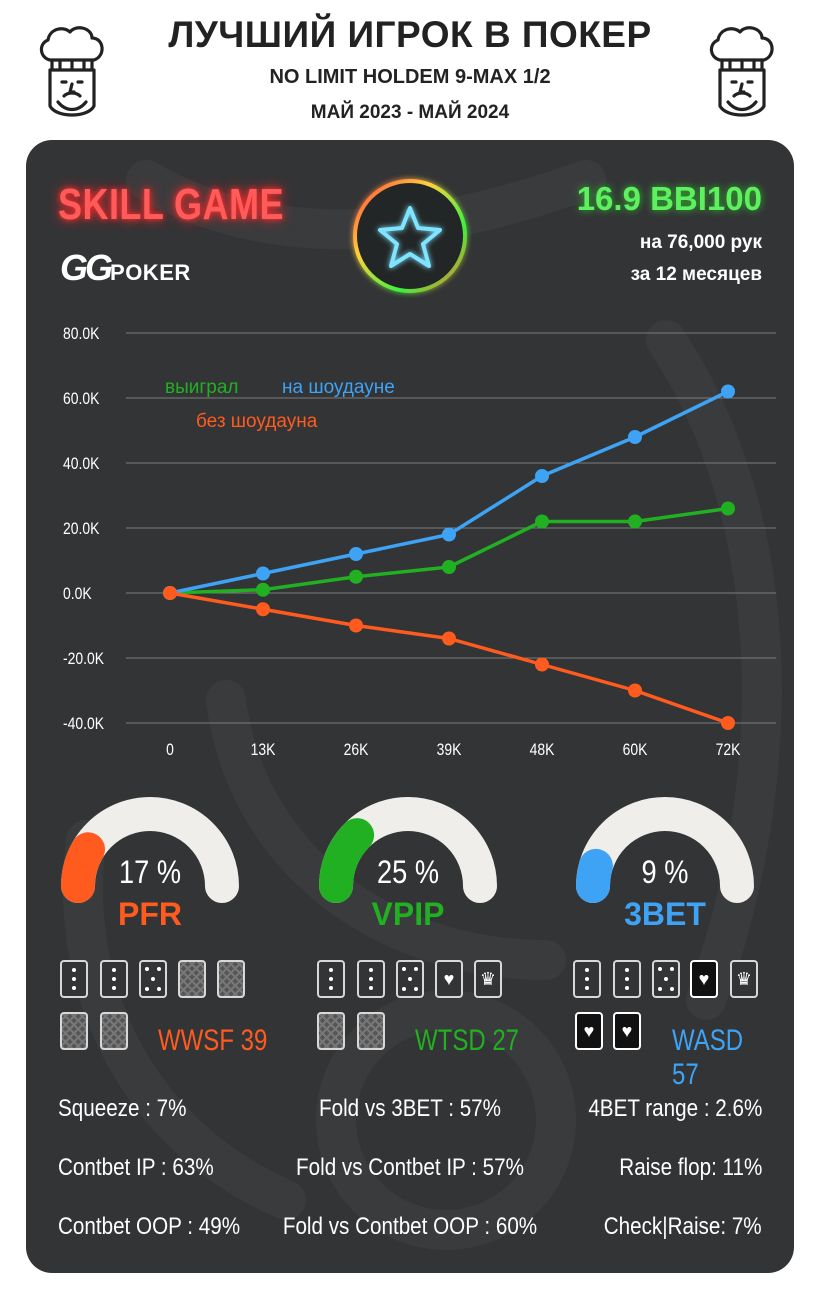 This screenshot has width=820, height=1300. I want to click on y-tick-label: 0.0K, so click(77, 594).